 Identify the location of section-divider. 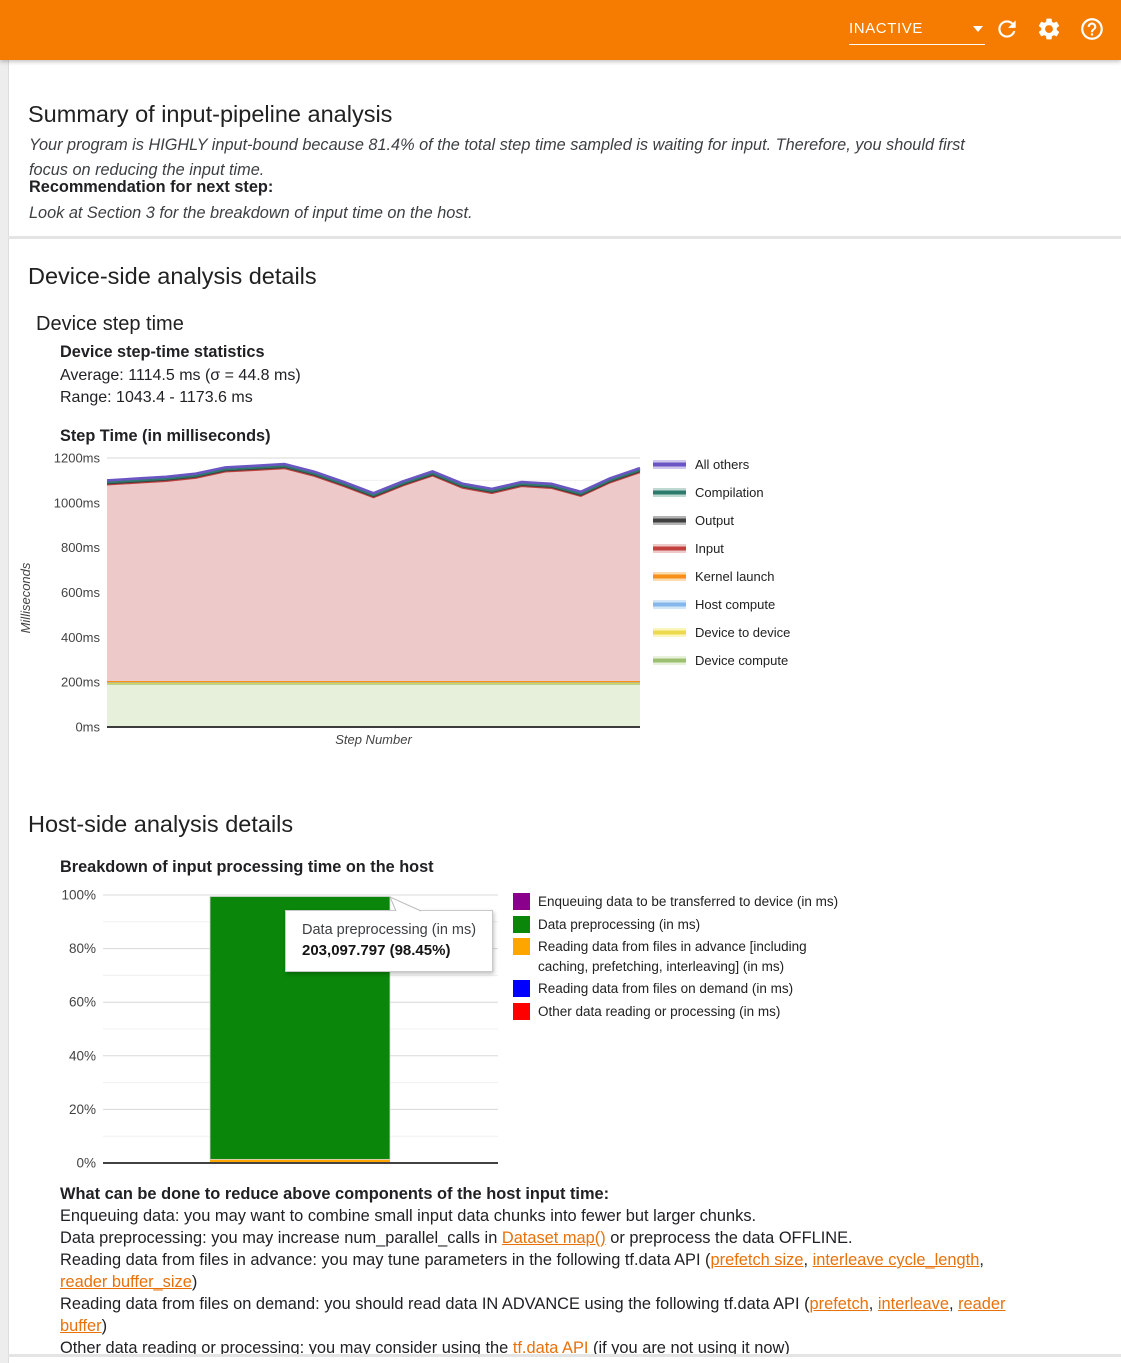
(564, 237).